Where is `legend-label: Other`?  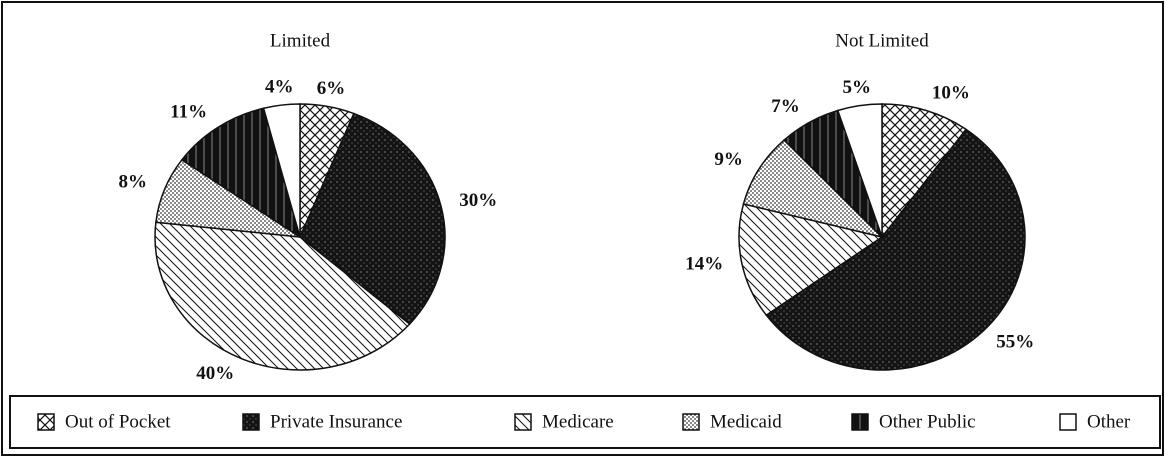 legend-label: Other is located at coordinates (1109, 421).